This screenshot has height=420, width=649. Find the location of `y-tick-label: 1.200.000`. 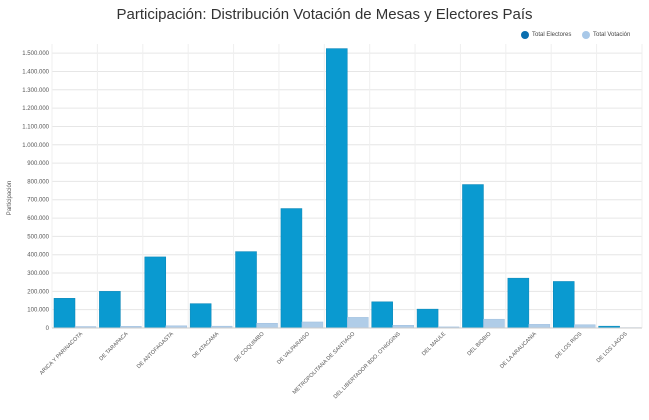

y-tick-label: 1.200.000 is located at coordinates (35, 109).